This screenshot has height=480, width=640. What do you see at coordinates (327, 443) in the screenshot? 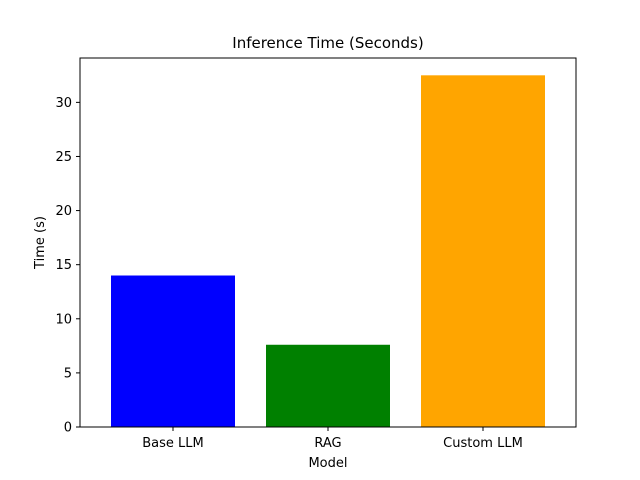
I see `x-tick-label: RAG` at bounding box center [327, 443].